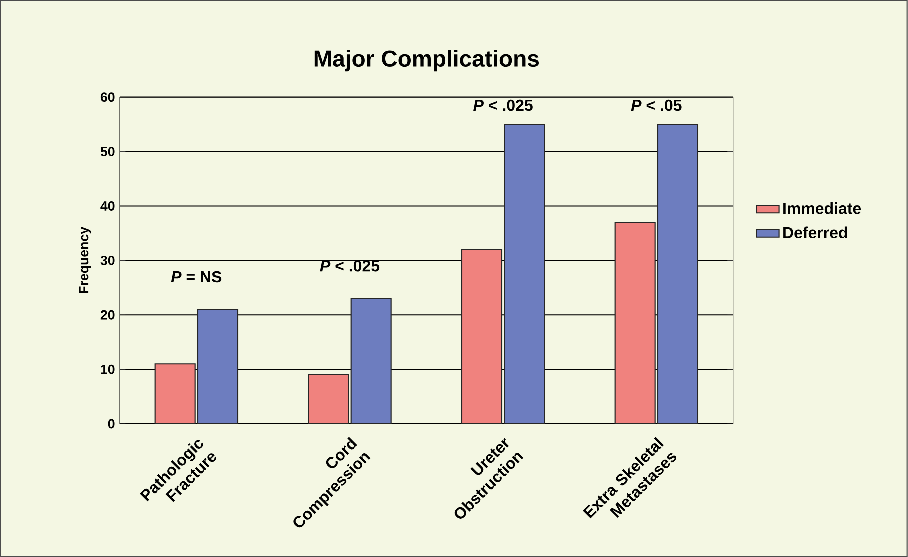  What do you see at coordinates (816, 232) in the screenshot?
I see `legend-label: Deferred` at bounding box center [816, 232].